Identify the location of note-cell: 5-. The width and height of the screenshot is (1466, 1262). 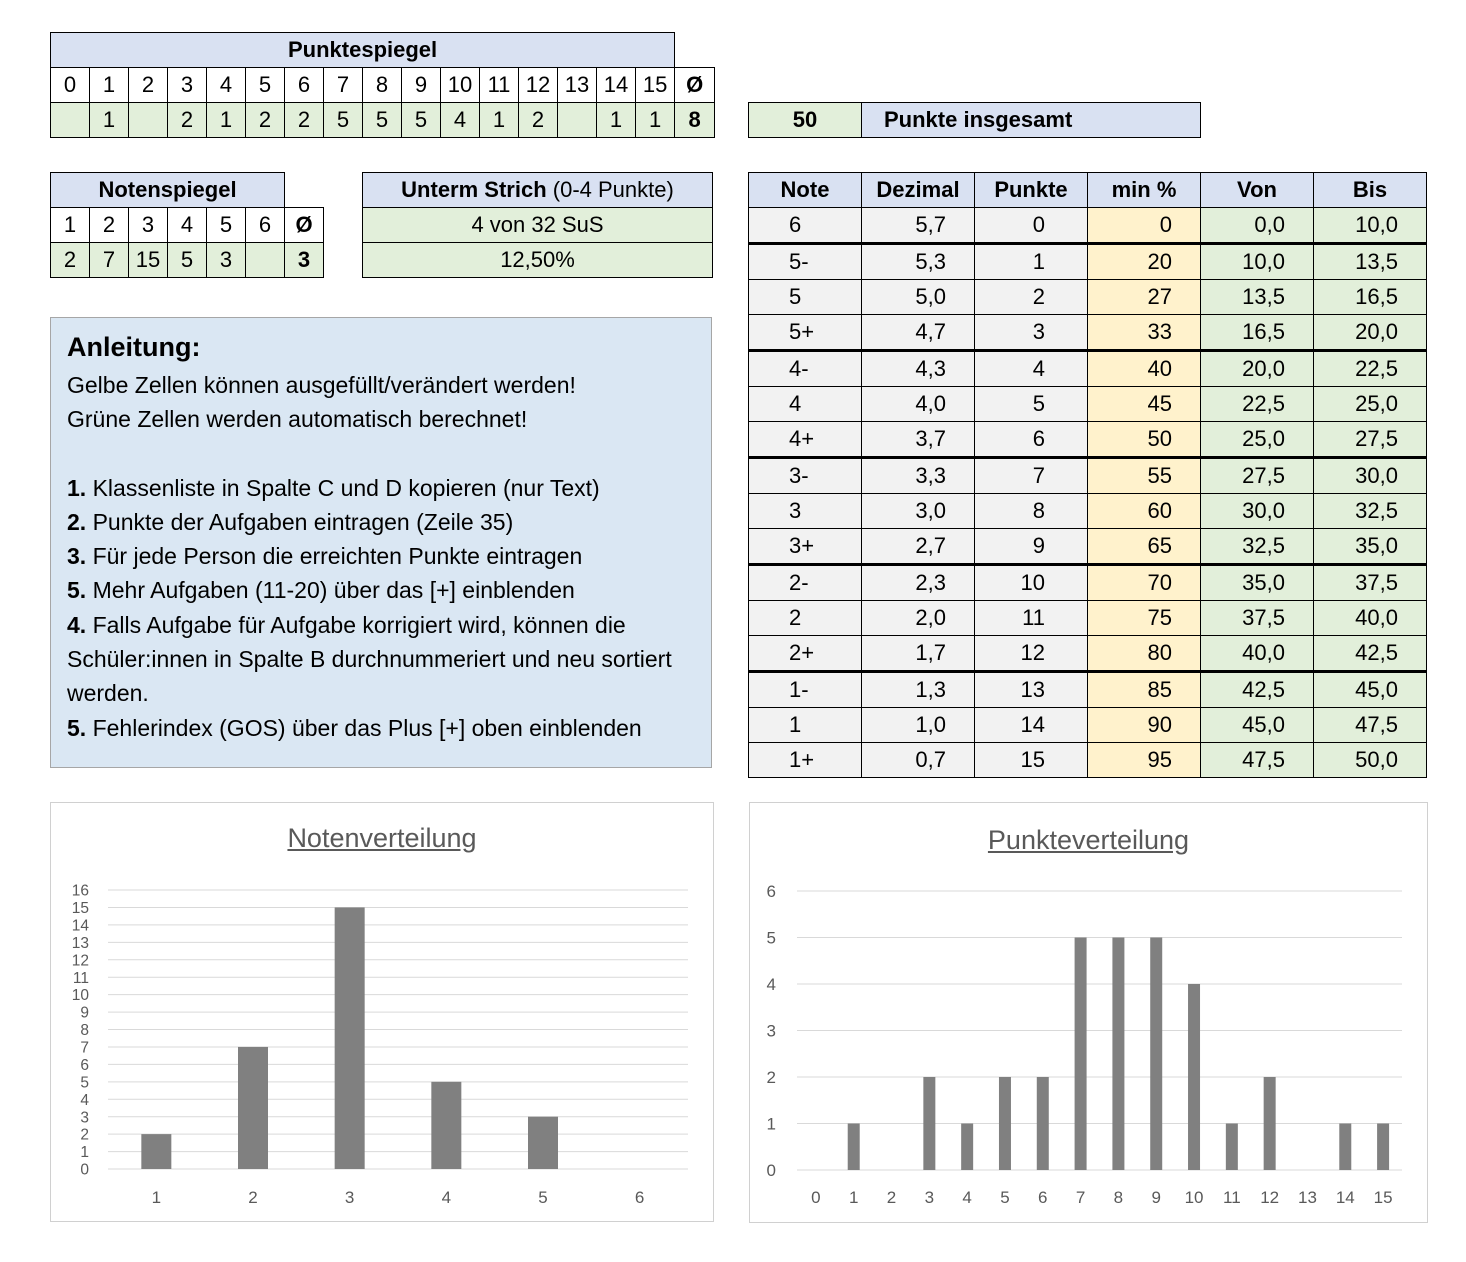
(805, 261).